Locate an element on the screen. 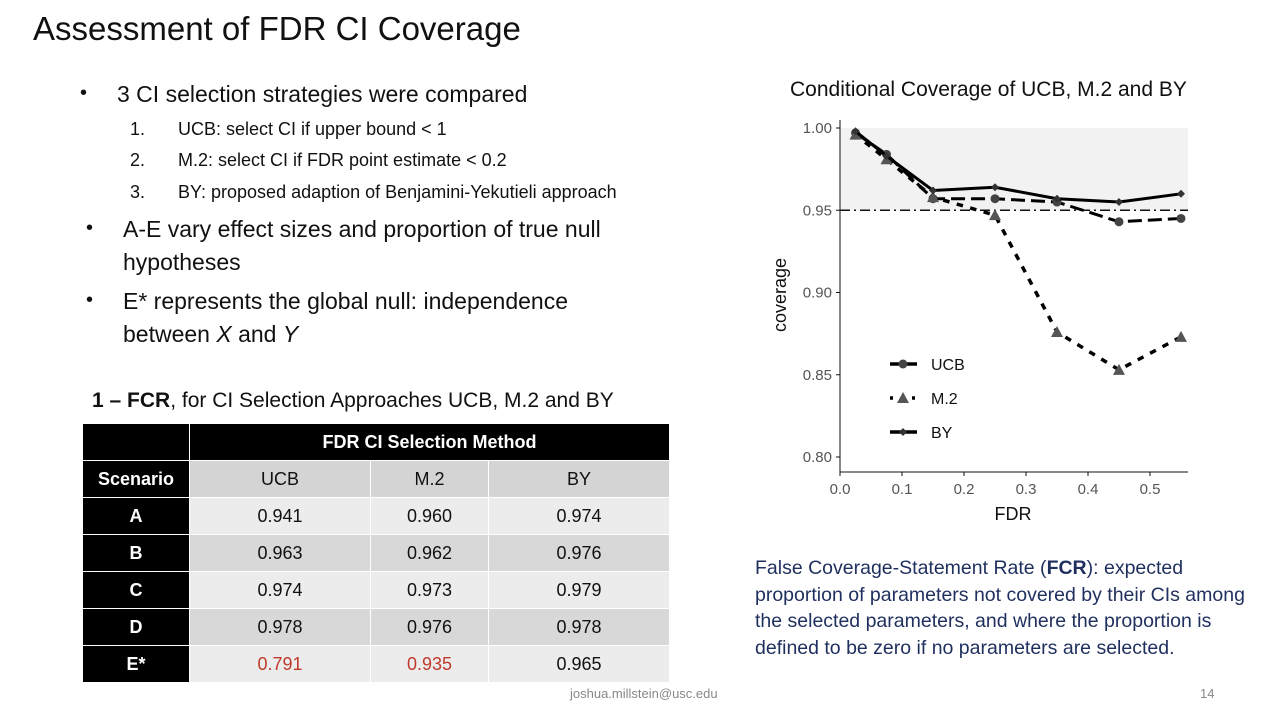  table-row: A 0.941 0.960 0.974 is located at coordinates (376, 516).